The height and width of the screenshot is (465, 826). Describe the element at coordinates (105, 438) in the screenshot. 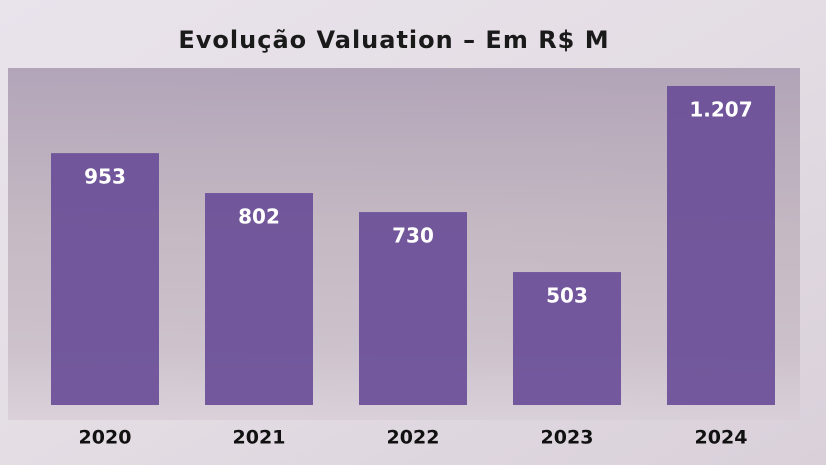

I see `x-tick-label: 2020` at that location.